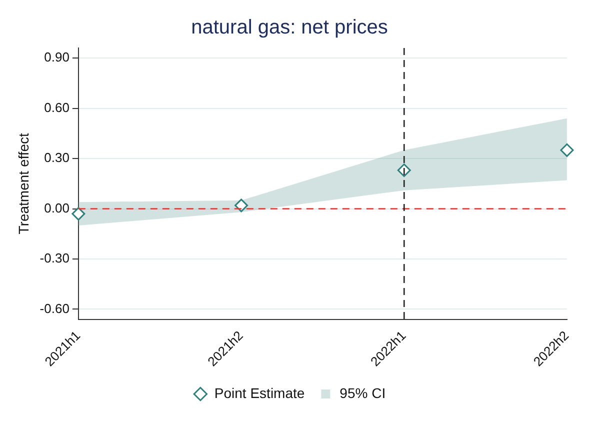 The width and height of the screenshot is (589, 423). What do you see at coordinates (55, 308) in the screenshot?
I see `y-tick-label: -0.60` at bounding box center [55, 308].